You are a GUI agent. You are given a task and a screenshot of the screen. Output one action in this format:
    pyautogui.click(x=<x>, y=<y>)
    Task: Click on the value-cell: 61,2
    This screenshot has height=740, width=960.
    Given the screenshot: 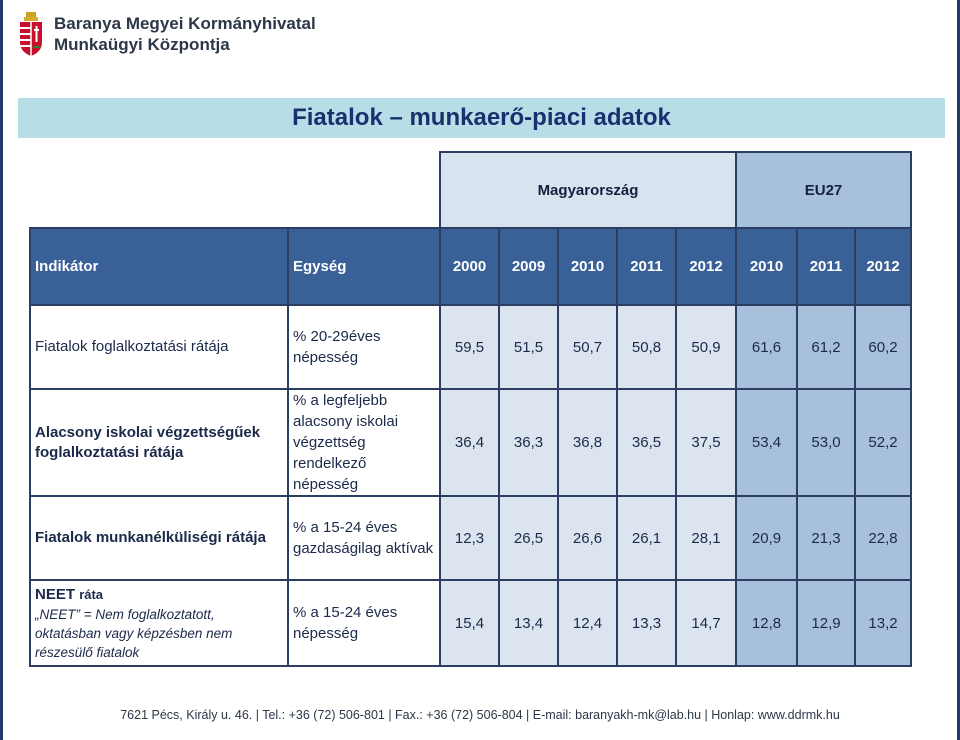 What is the action you would take?
    pyautogui.click(x=826, y=347)
    